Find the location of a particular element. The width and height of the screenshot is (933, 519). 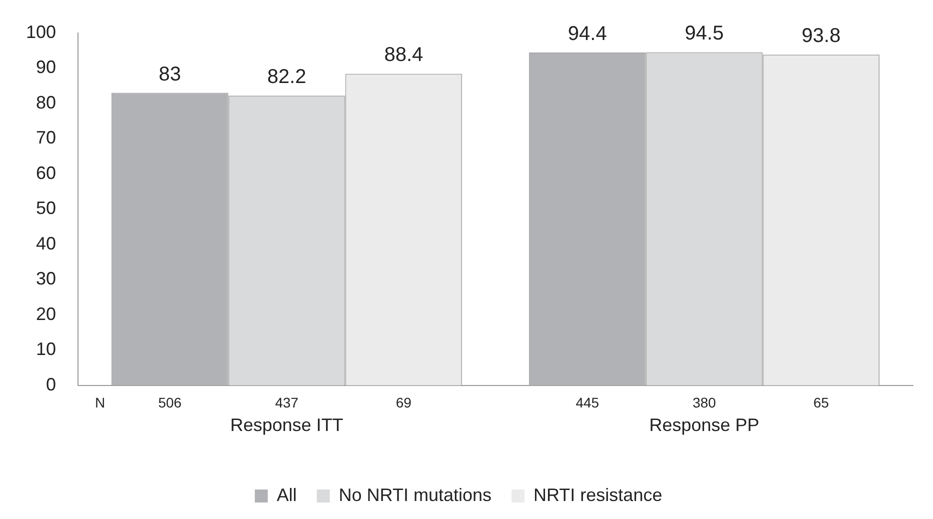

text: 380 is located at coordinates (704, 402).